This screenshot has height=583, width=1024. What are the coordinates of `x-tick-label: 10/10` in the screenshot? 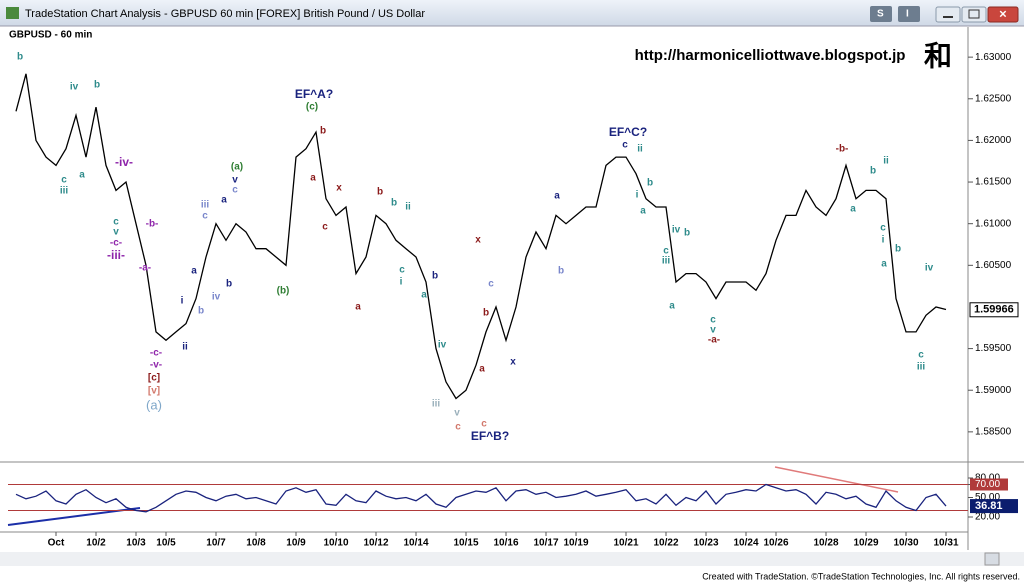 It's located at (335, 543).